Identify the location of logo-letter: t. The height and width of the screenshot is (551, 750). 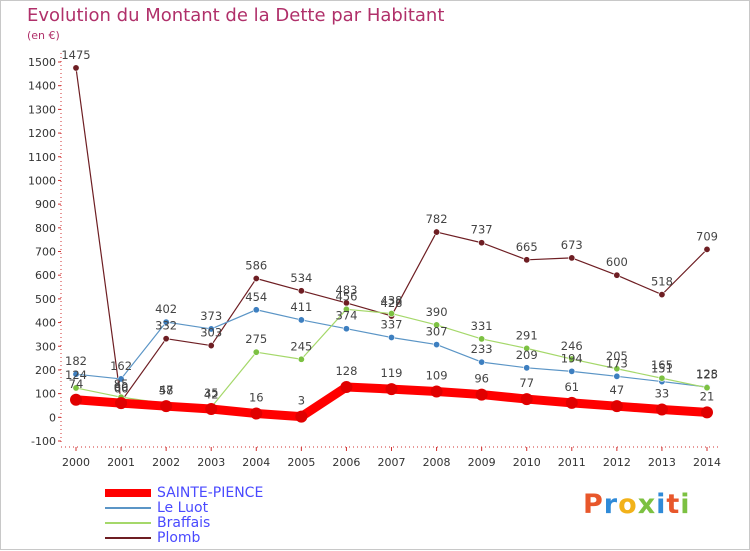
(673, 504).